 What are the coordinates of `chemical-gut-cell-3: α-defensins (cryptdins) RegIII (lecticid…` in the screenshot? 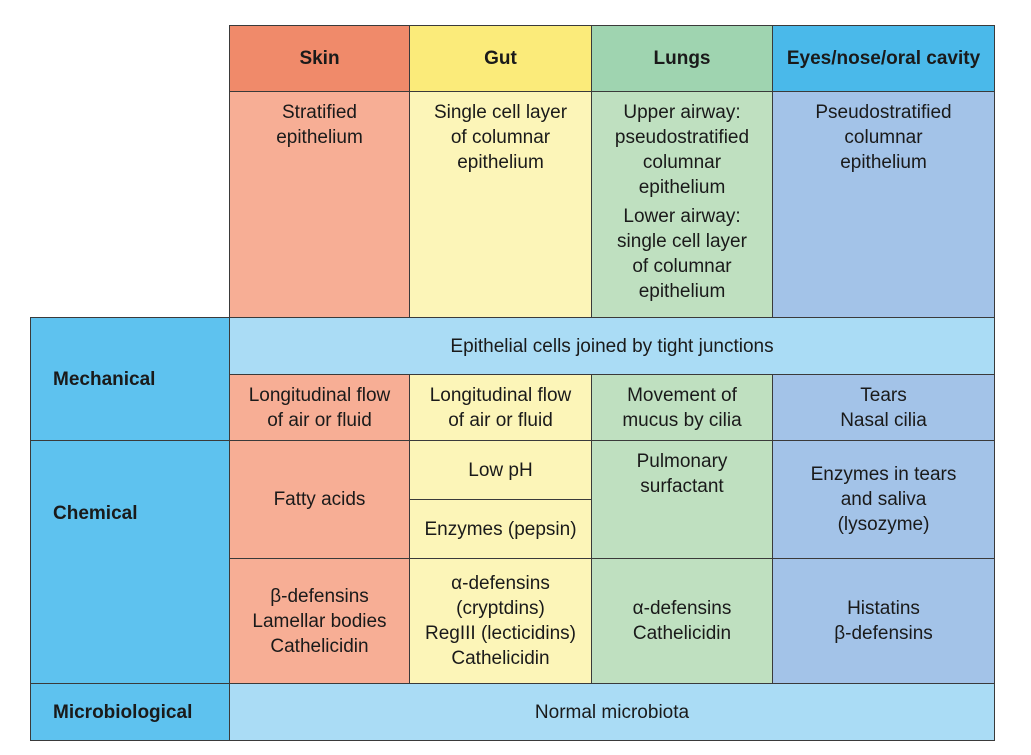 It's located at (500, 621).